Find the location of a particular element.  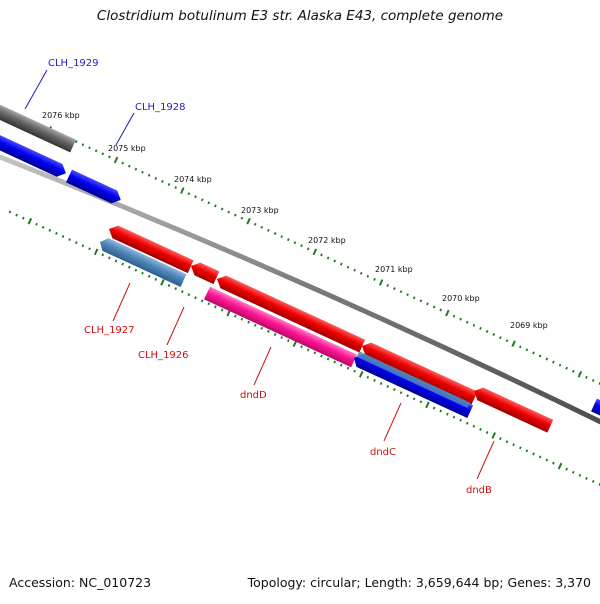

gene-label-clh-1927: CLH_1927 is located at coordinates (109, 330).